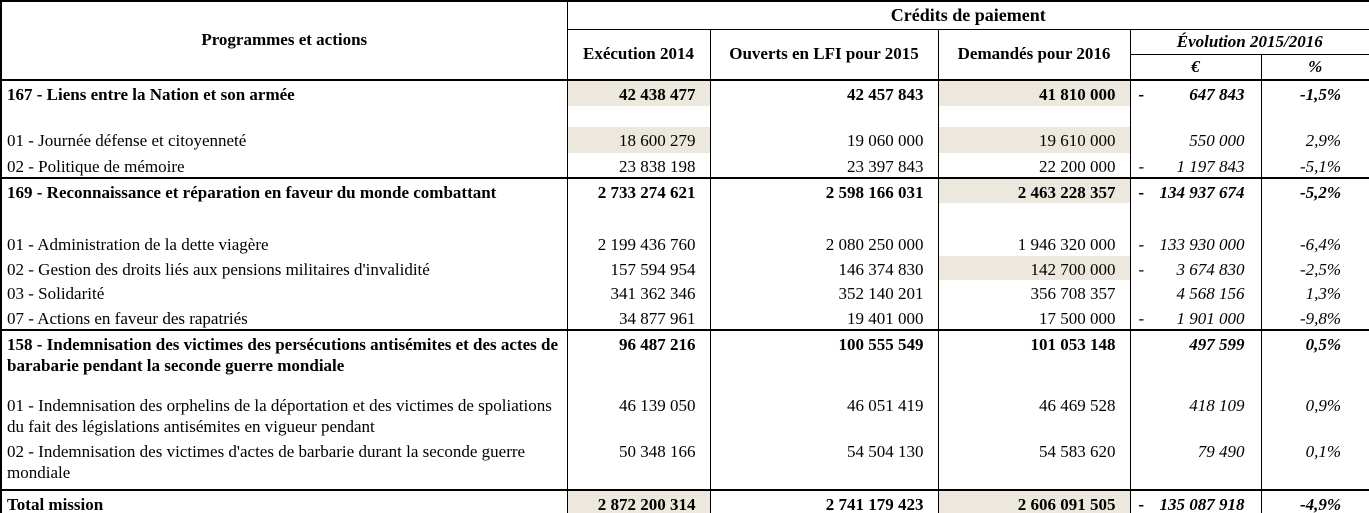 The image size is (1369, 513). Describe the element at coordinates (284, 40) in the screenshot. I see `header-programs: Programmes et actions` at that location.